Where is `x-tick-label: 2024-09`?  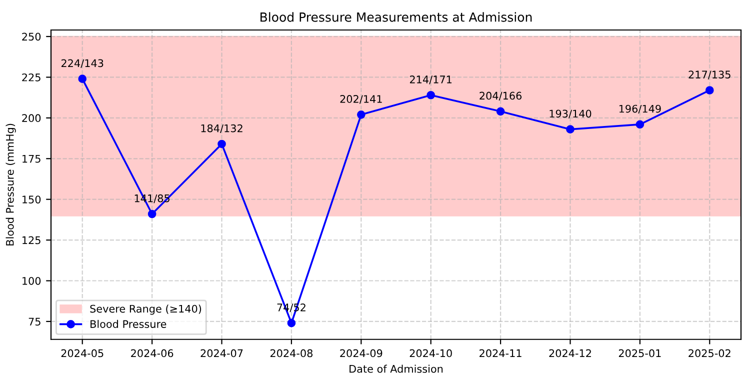 x-tick-label: 2024-09 is located at coordinates (361, 353).